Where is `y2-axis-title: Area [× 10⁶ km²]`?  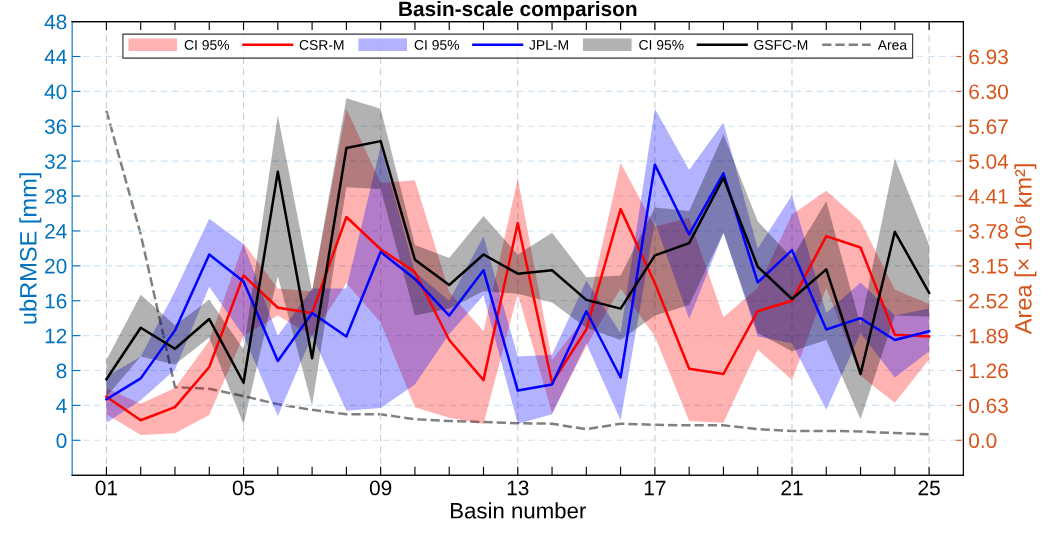
y2-axis-title: Area [× 10⁶ km²] is located at coordinates (1025, 249).